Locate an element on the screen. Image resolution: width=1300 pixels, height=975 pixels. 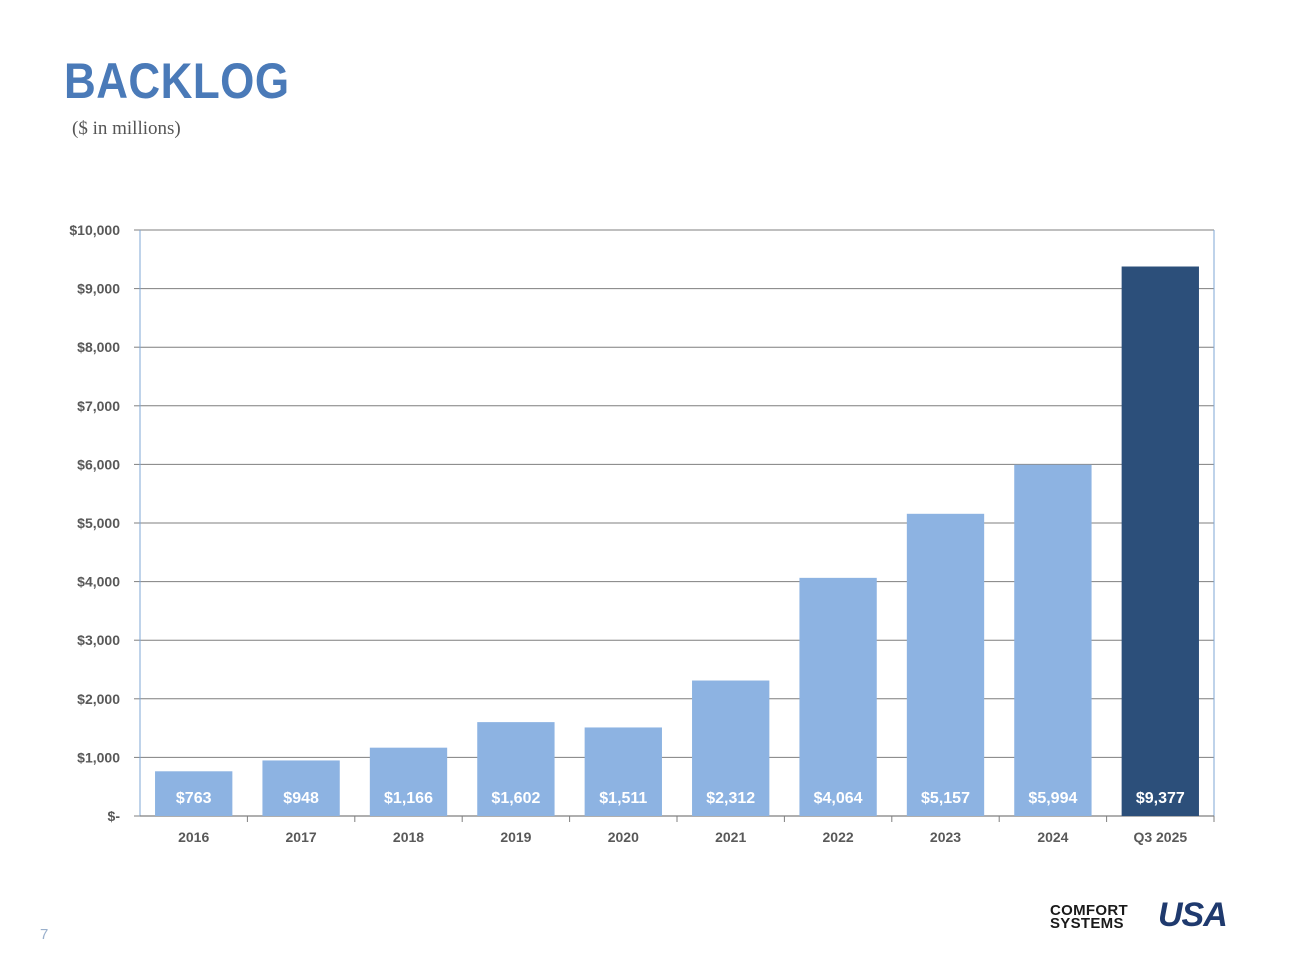
data-label: $763 is located at coordinates (194, 798).